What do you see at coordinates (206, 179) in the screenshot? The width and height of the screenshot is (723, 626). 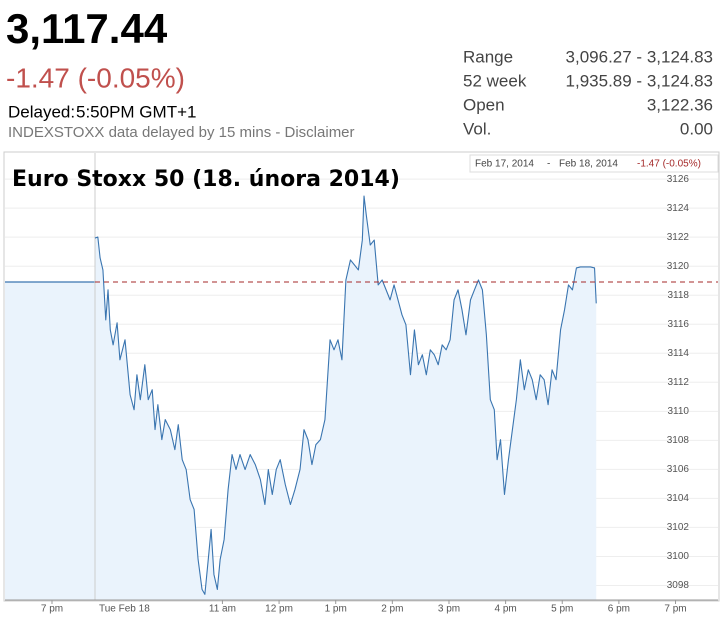 I see `chart-title: Euro Stoxx 50 (18. února 2014)` at bounding box center [206, 179].